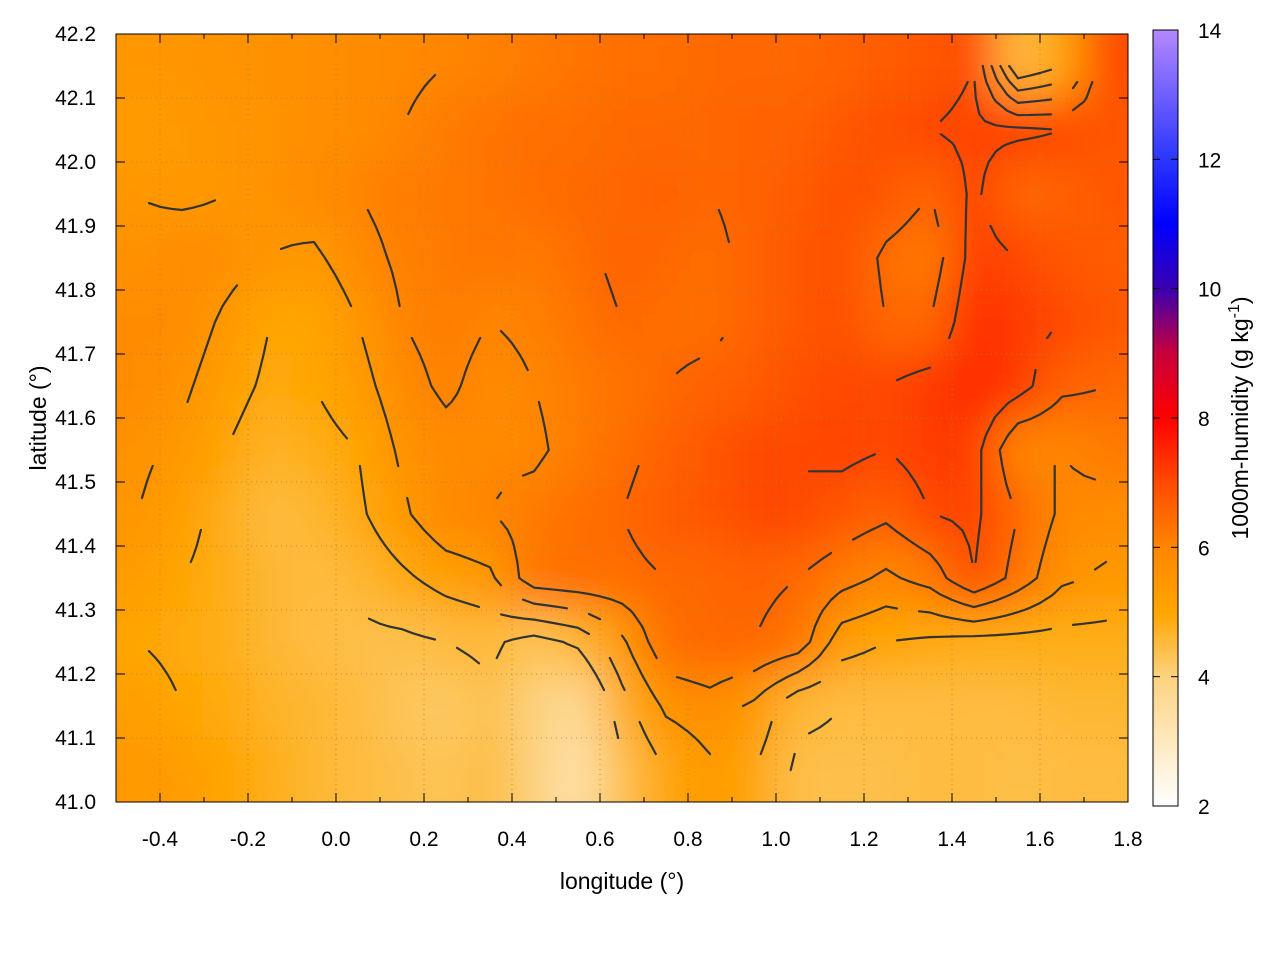 The height and width of the screenshot is (965, 1280). What do you see at coordinates (1204, 548) in the screenshot?
I see `colorbar-tick-label: 6` at bounding box center [1204, 548].